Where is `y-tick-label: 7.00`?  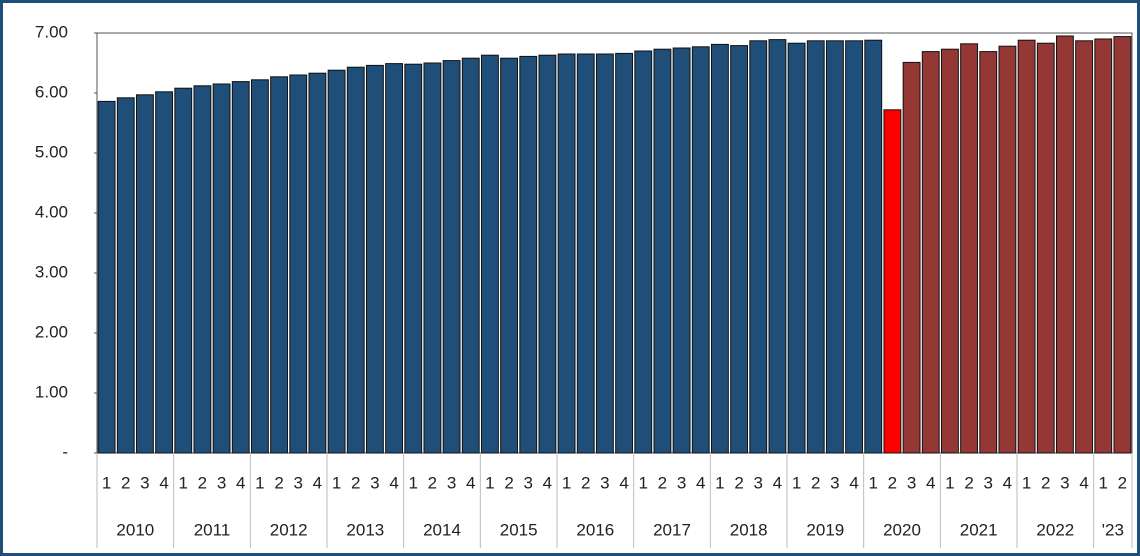
y-tick-label: 7.00 is located at coordinates (51, 31).